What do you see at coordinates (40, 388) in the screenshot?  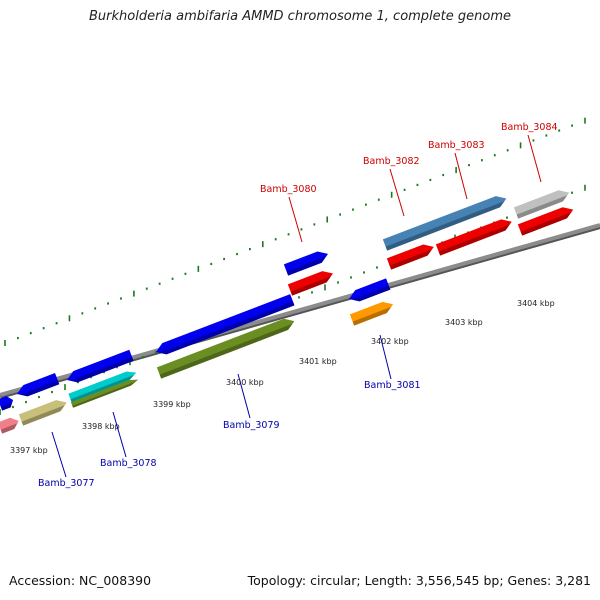 I see `feat-blue-b-shade` at bounding box center [40, 388].